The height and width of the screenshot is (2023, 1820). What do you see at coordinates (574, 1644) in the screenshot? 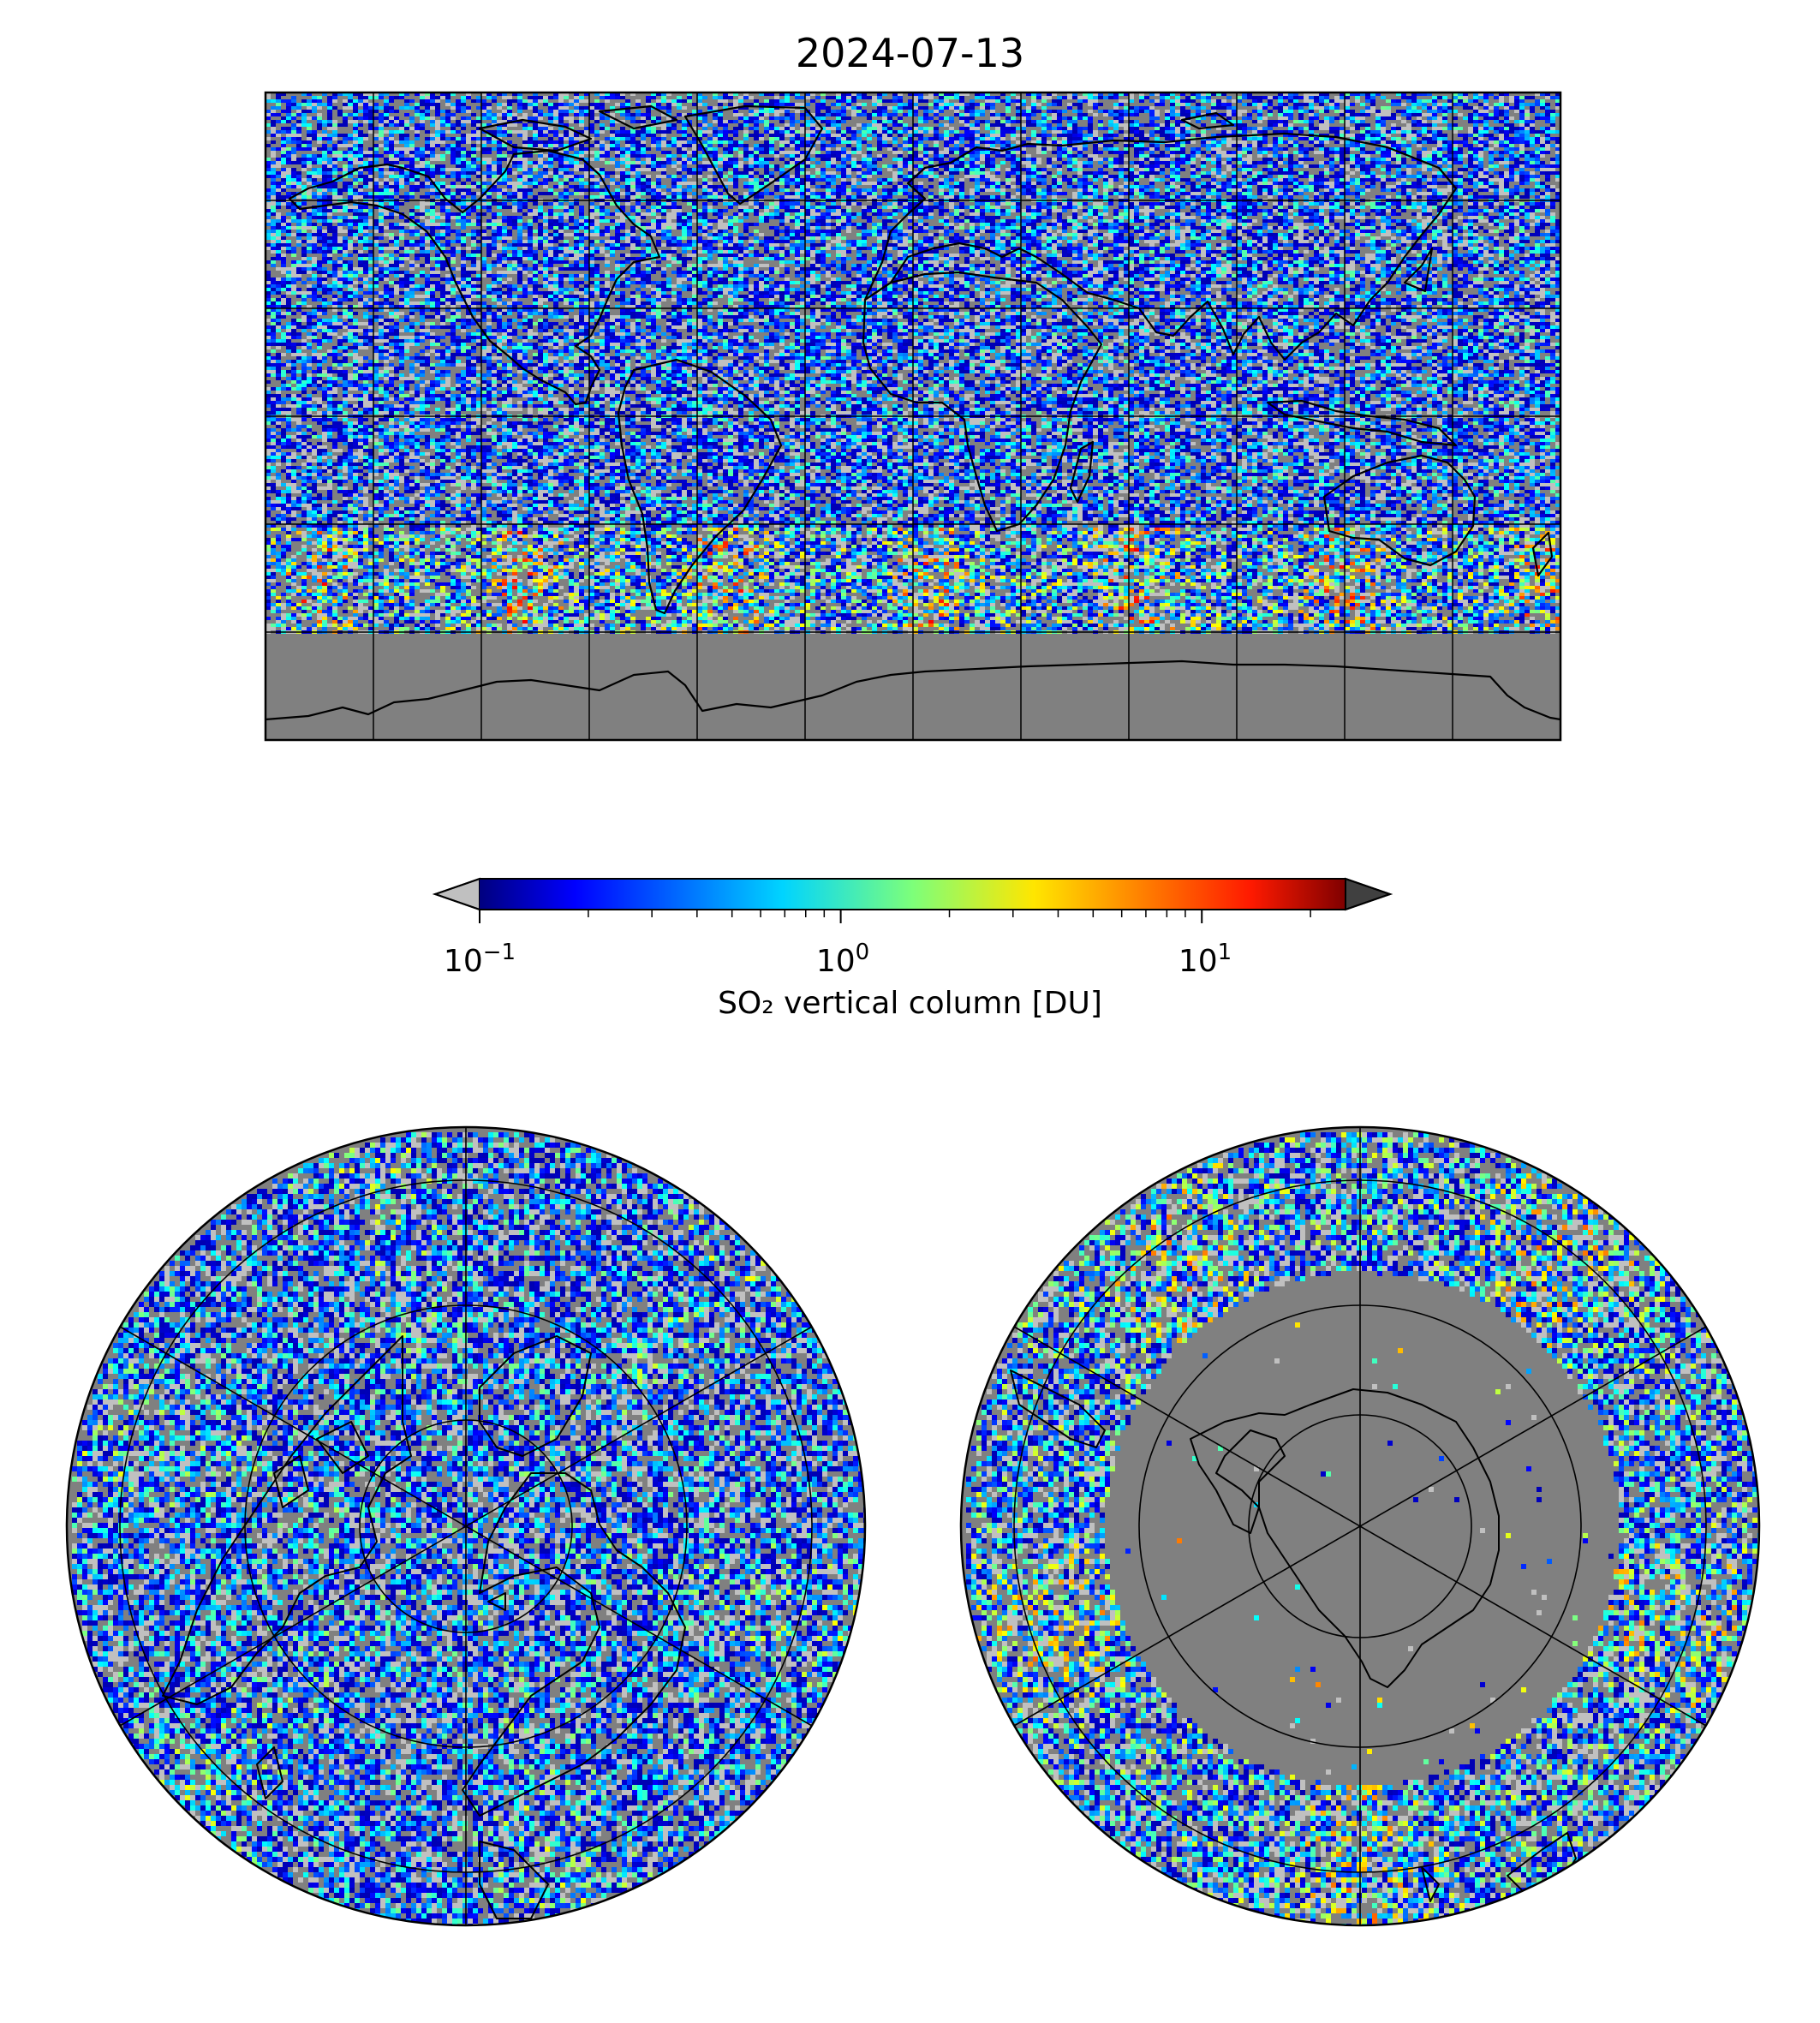
I see `north-coastline-eurasia` at bounding box center [574, 1644].